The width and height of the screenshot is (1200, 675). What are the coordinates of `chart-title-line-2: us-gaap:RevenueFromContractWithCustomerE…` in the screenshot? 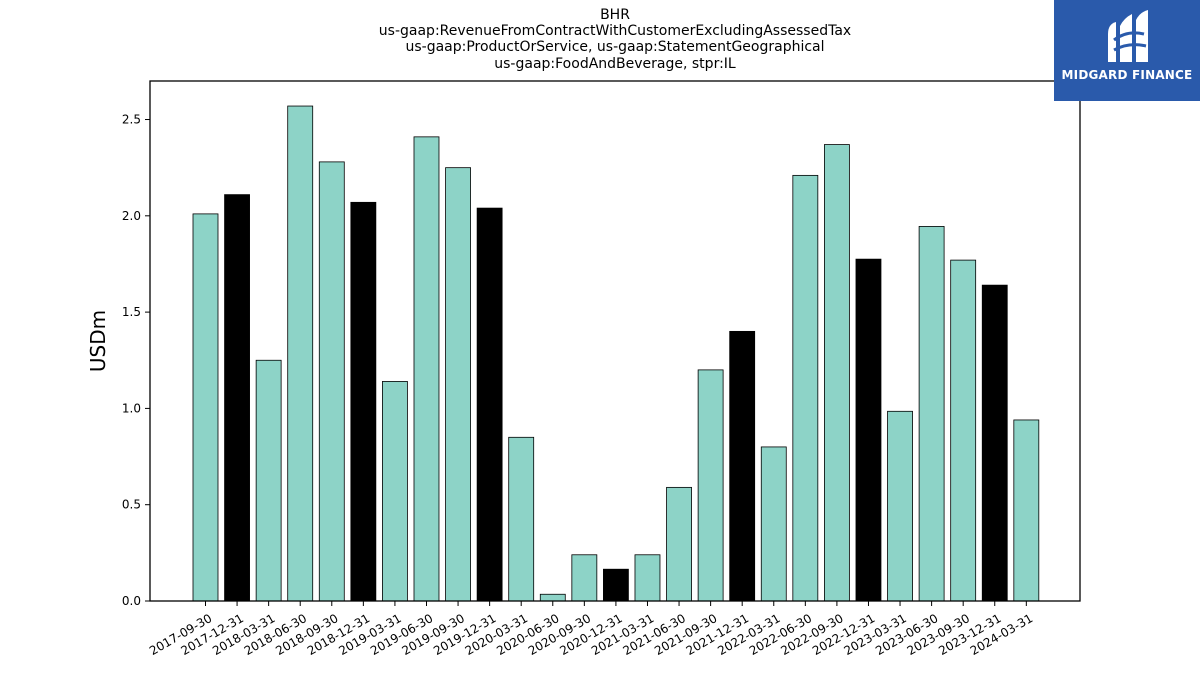 It's located at (615, 31).